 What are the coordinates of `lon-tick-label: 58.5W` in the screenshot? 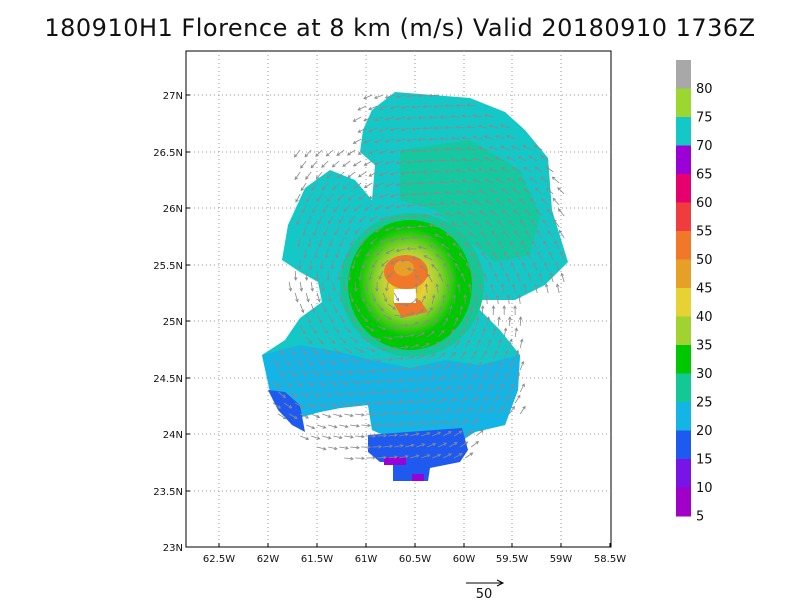 It's located at (610, 559).